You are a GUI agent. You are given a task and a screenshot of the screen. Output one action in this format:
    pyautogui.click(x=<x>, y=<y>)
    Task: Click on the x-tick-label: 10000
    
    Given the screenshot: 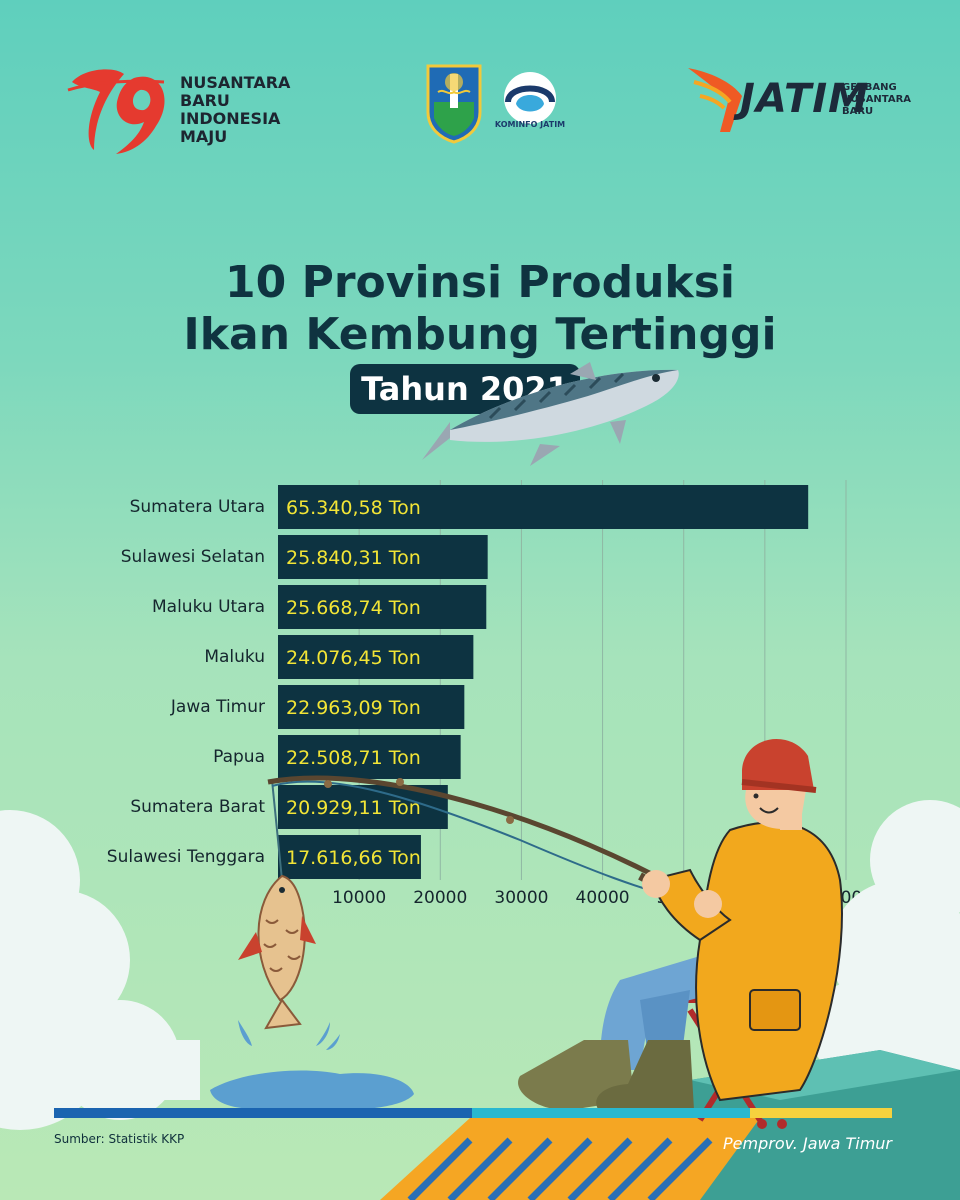 What is the action you would take?
    pyautogui.click(x=359, y=898)
    